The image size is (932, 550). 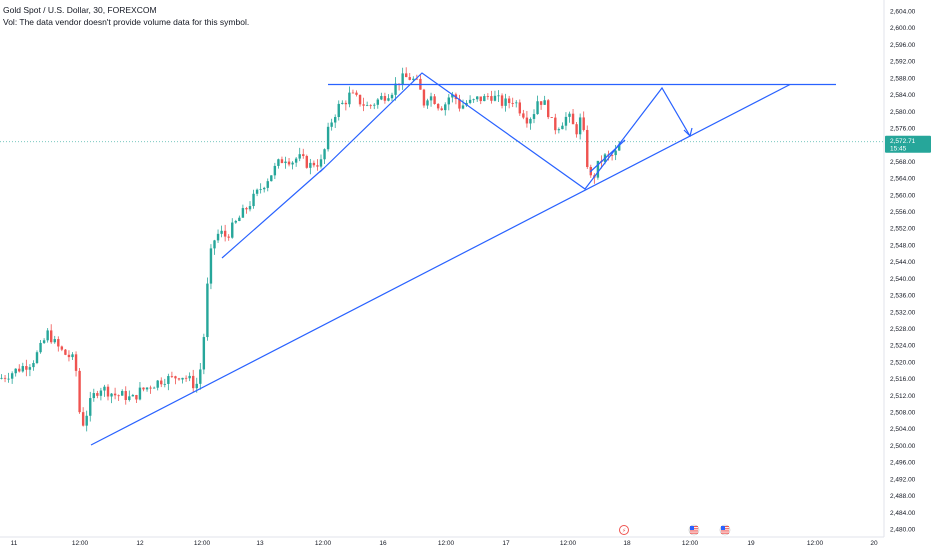 I want to click on symbol-title: Gold Spot / U.S. Dollar, 30, FOREXCOM, so click(x=80, y=10).